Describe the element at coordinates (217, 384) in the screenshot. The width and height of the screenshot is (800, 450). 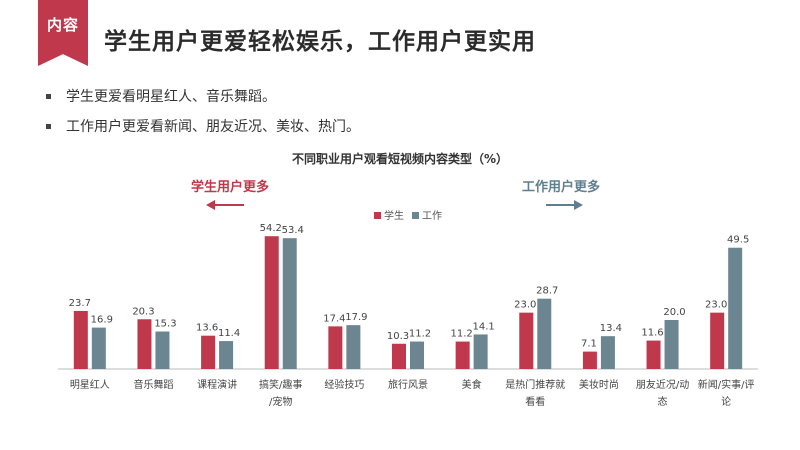
I see `category-label: 课程演讲` at that location.